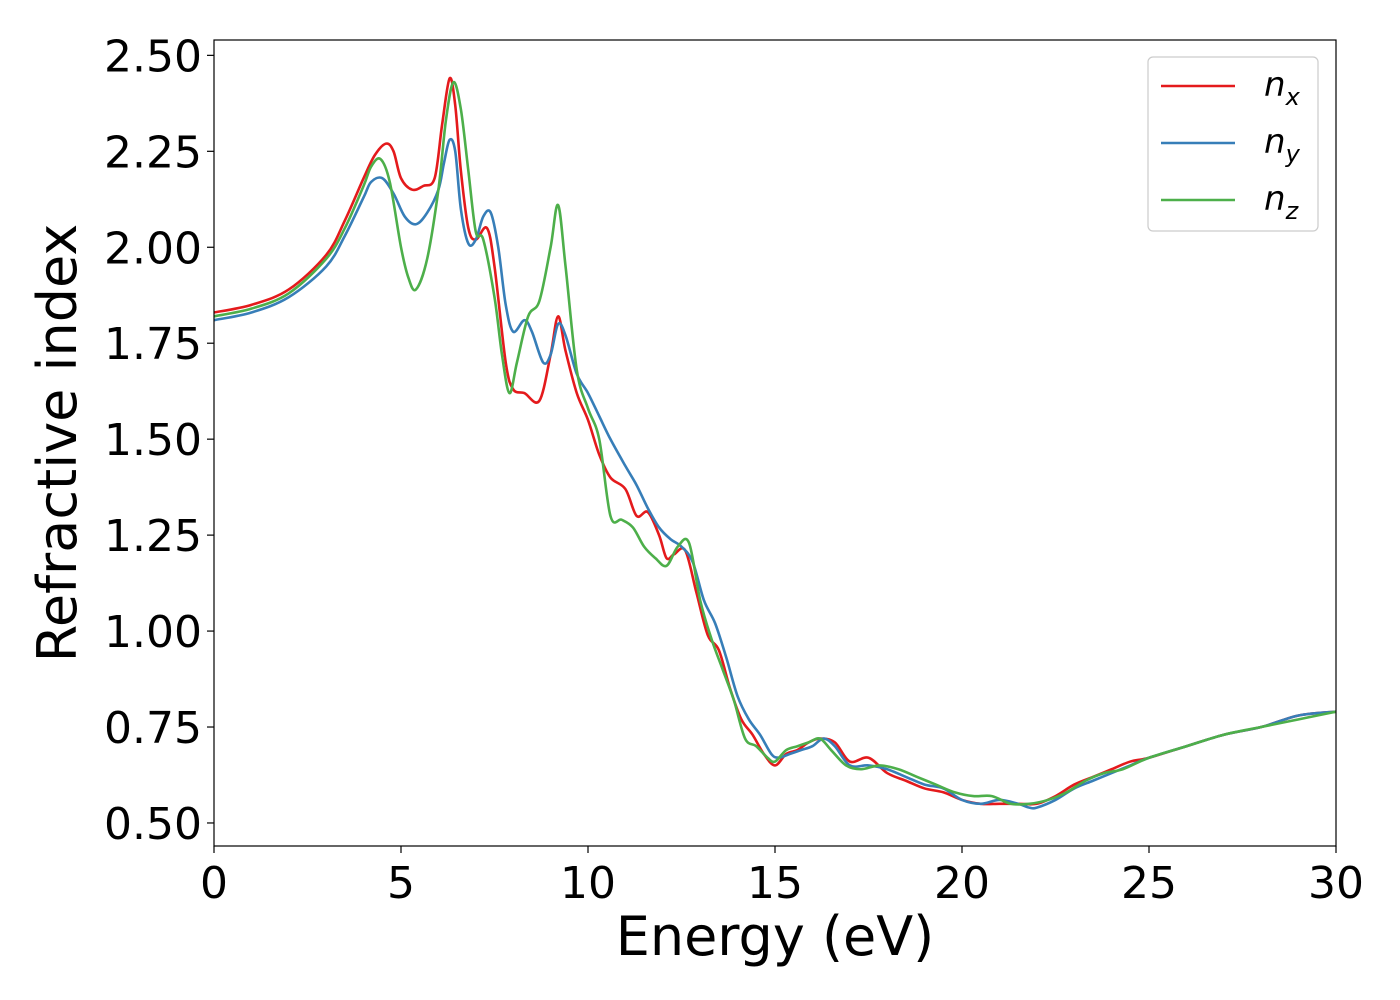 The width and height of the screenshot is (1400, 1000). I want to click on legend-label: nz, so click(1282, 202).